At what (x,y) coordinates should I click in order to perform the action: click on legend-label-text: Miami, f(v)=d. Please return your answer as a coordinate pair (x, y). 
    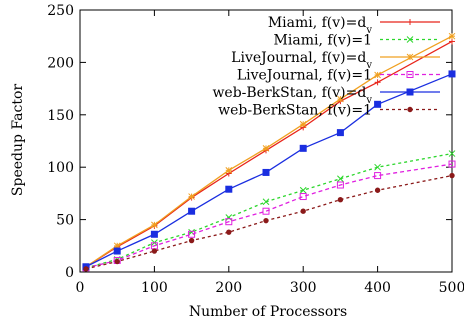
    Looking at the image, I should click on (317, 23).